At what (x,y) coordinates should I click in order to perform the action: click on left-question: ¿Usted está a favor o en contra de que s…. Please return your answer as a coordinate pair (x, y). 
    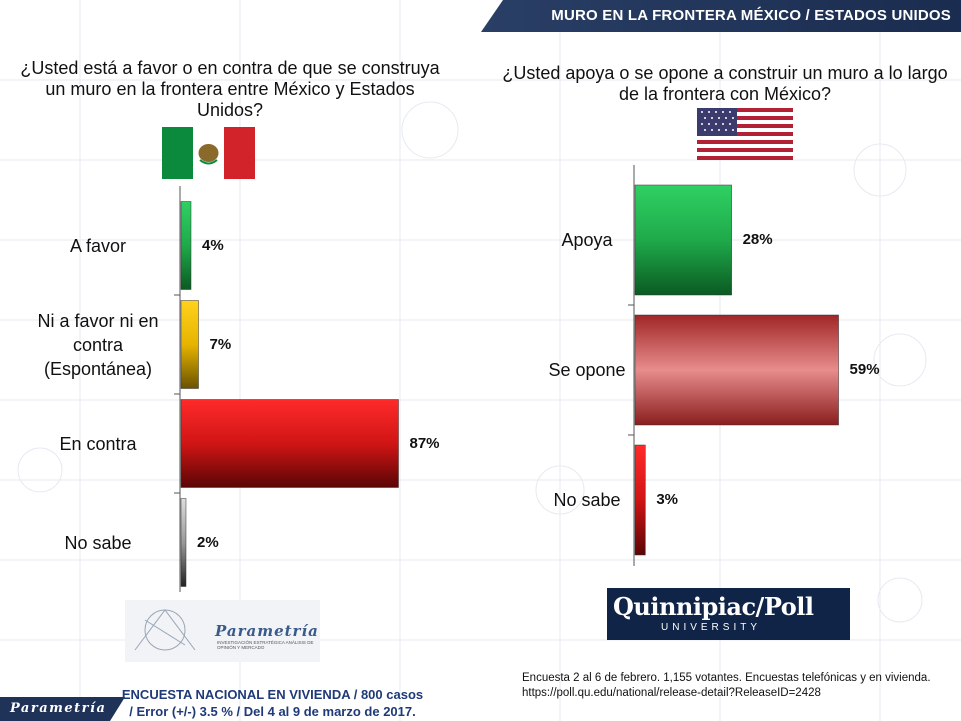
    Looking at the image, I should click on (230, 89).